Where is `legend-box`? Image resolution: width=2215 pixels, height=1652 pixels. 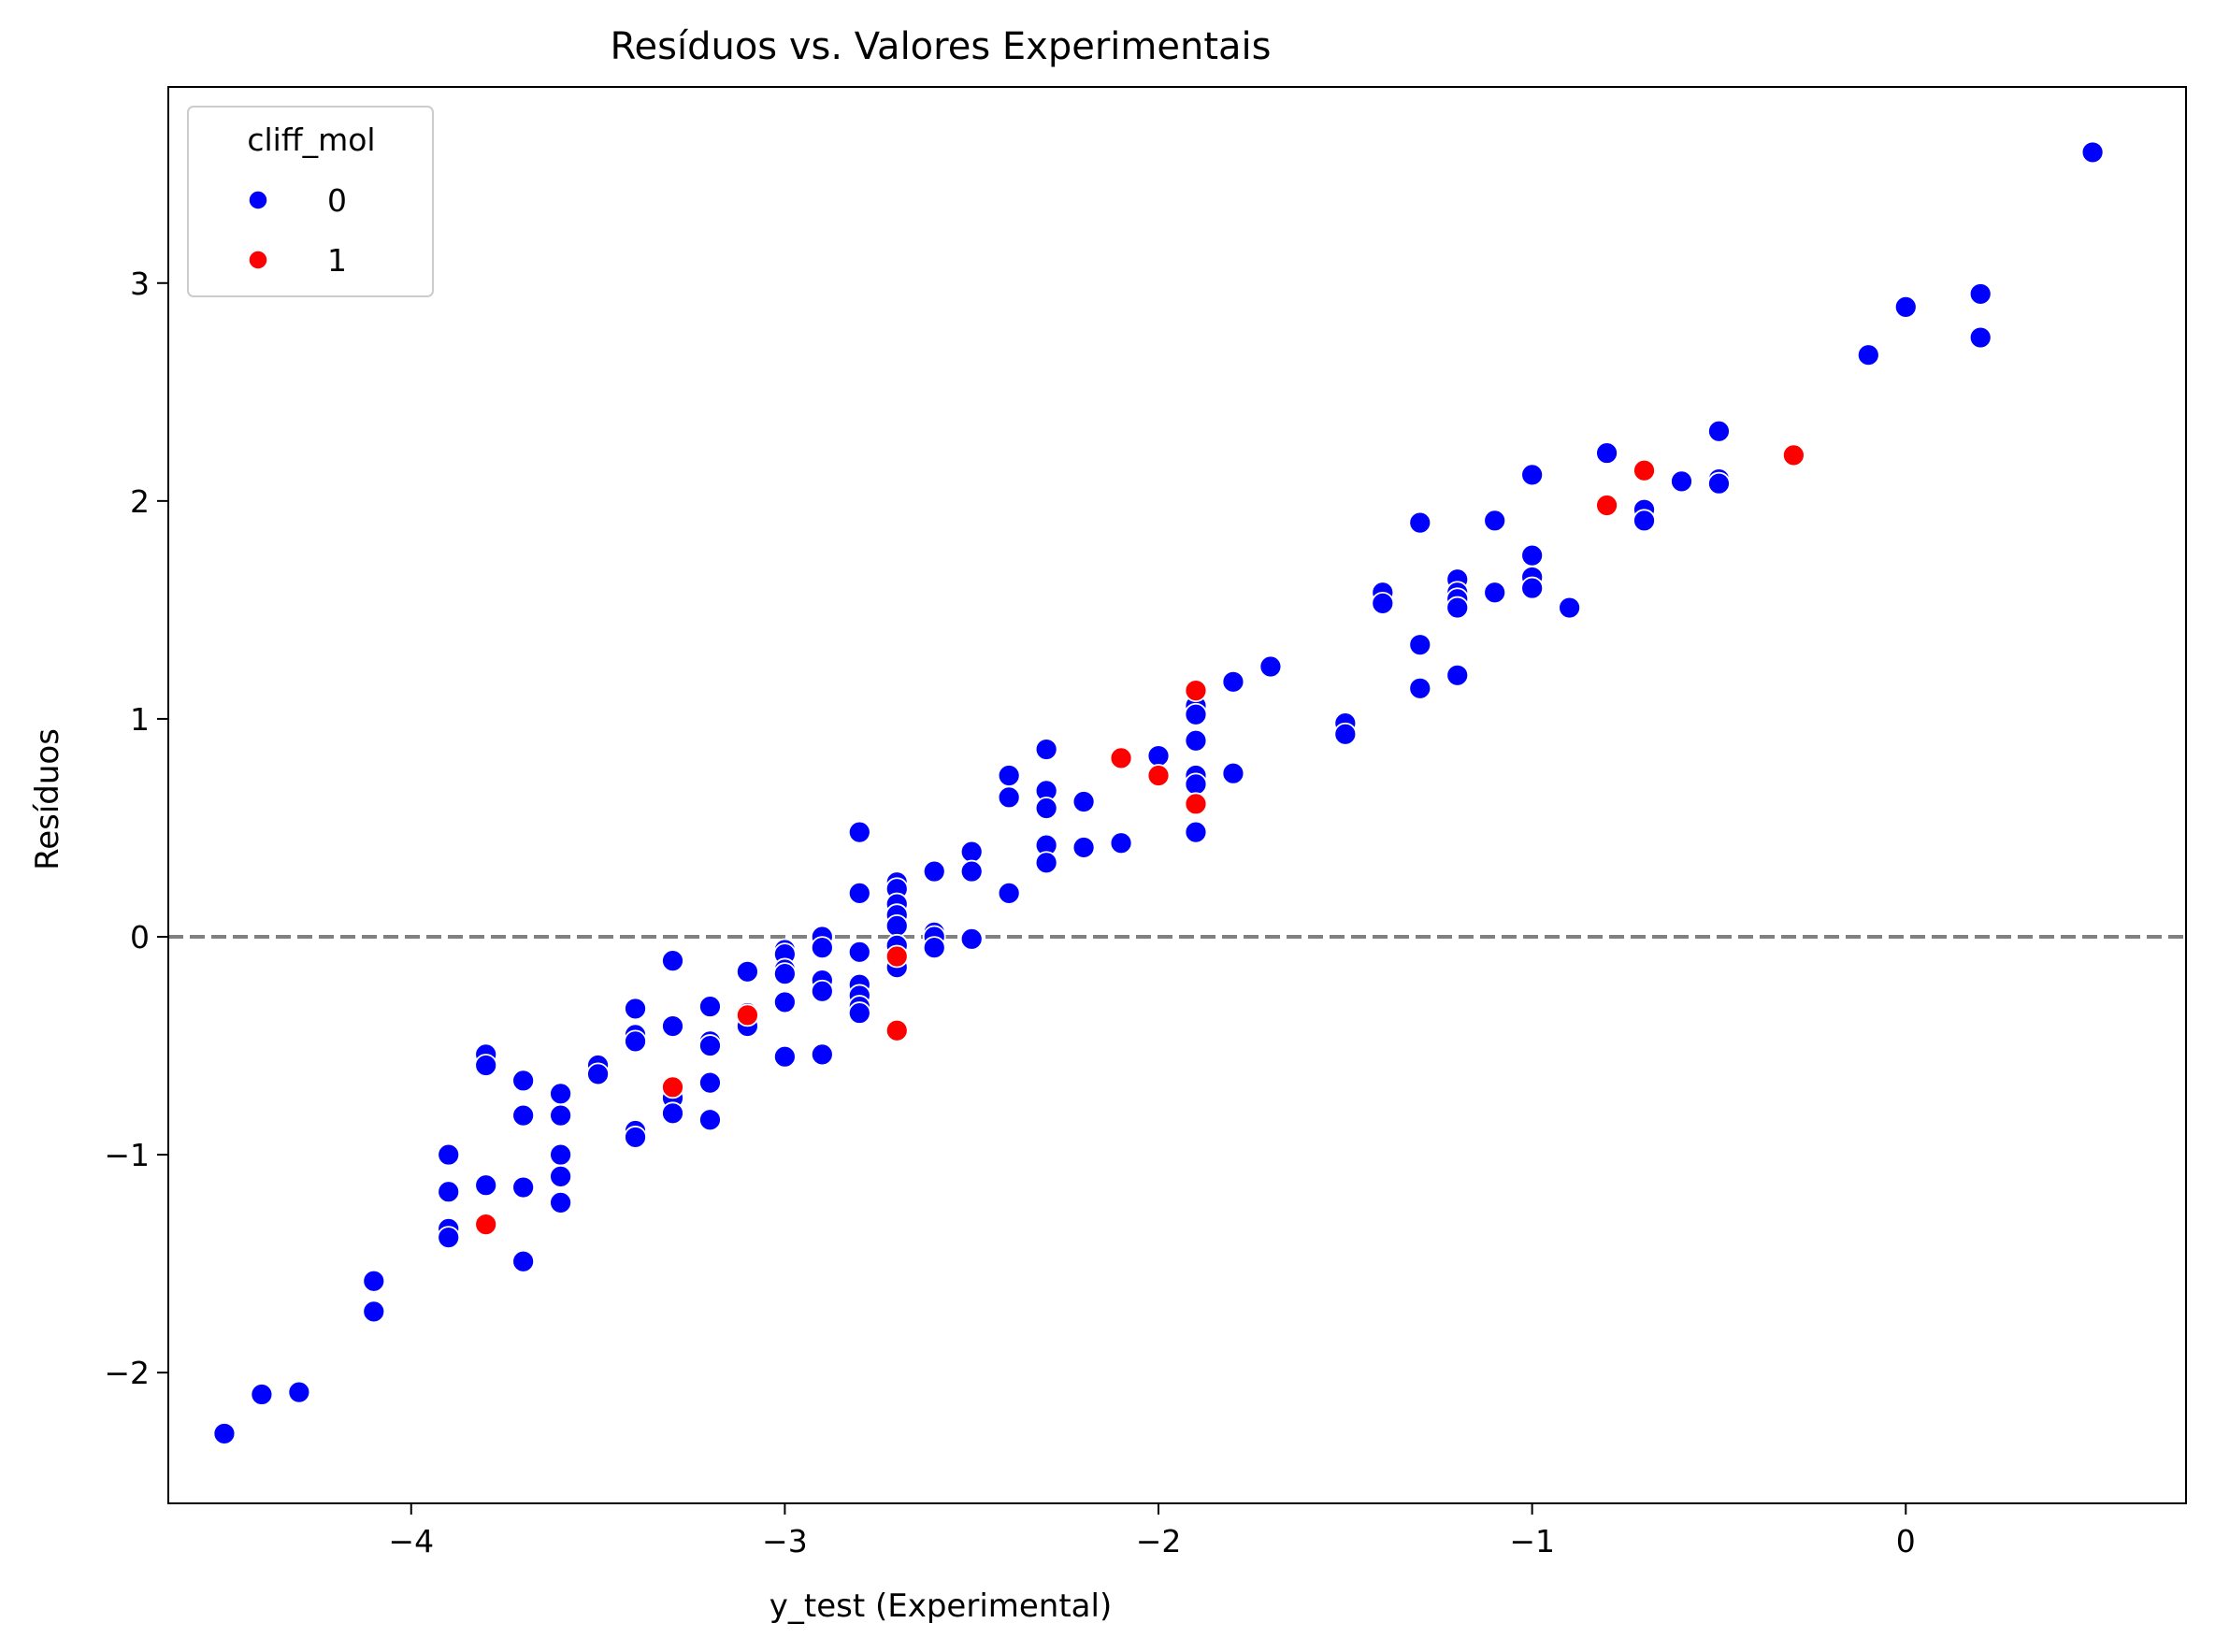 legend-box is located at coordinates (310, 201).